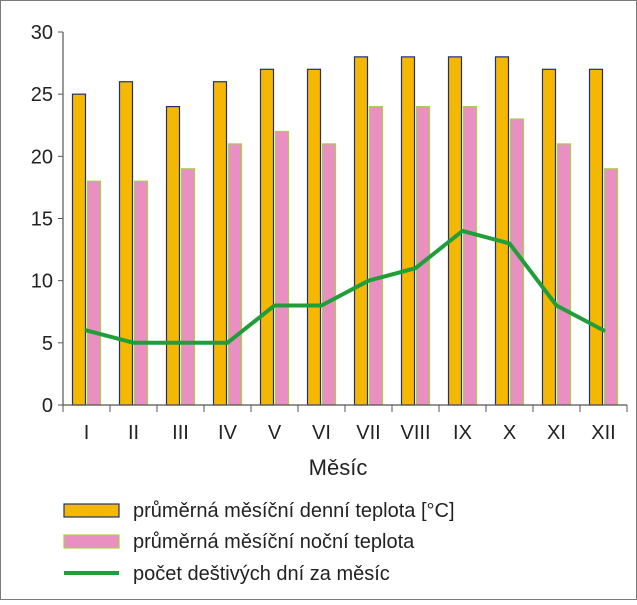 The image size is (637, 605). I want to click on legend-label-2: počet deštivých dní za měsíc, so click(261, 574).